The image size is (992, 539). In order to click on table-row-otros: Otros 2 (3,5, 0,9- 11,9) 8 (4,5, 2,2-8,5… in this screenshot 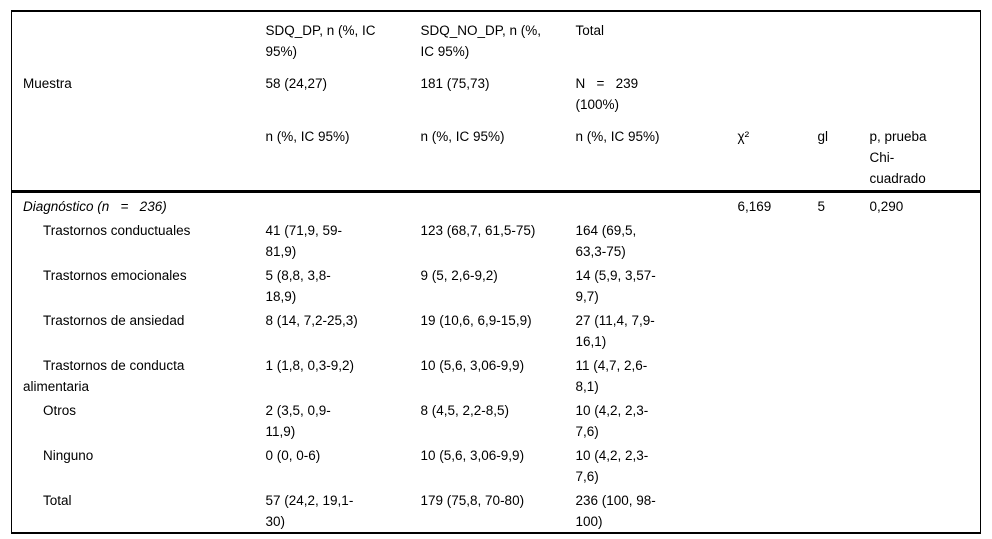, I will do `click(496, 419)`.